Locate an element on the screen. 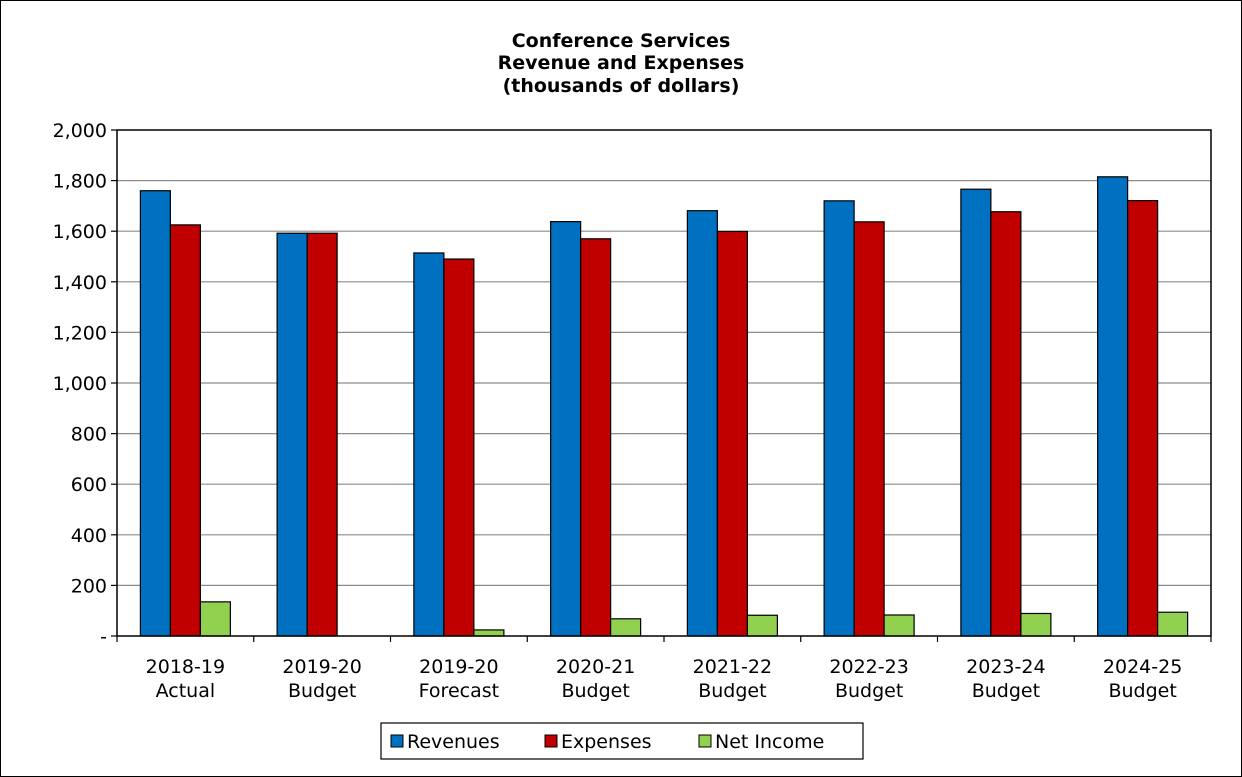 The image size is (1242, 777). y-tick-label: - is located at coordinates (103, 637).